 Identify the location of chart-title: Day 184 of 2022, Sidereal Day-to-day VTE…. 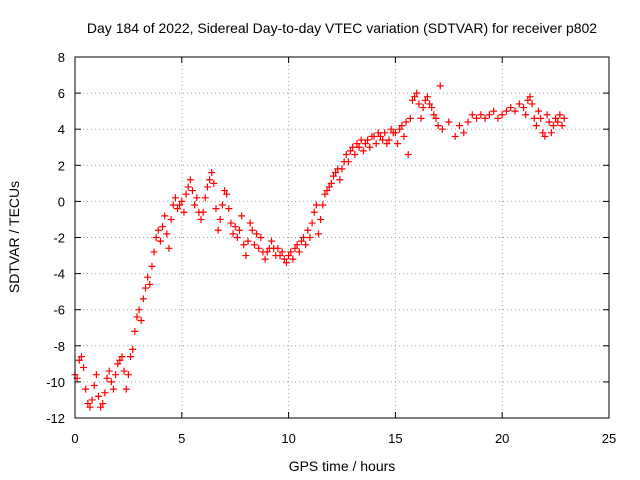
(342, 28).